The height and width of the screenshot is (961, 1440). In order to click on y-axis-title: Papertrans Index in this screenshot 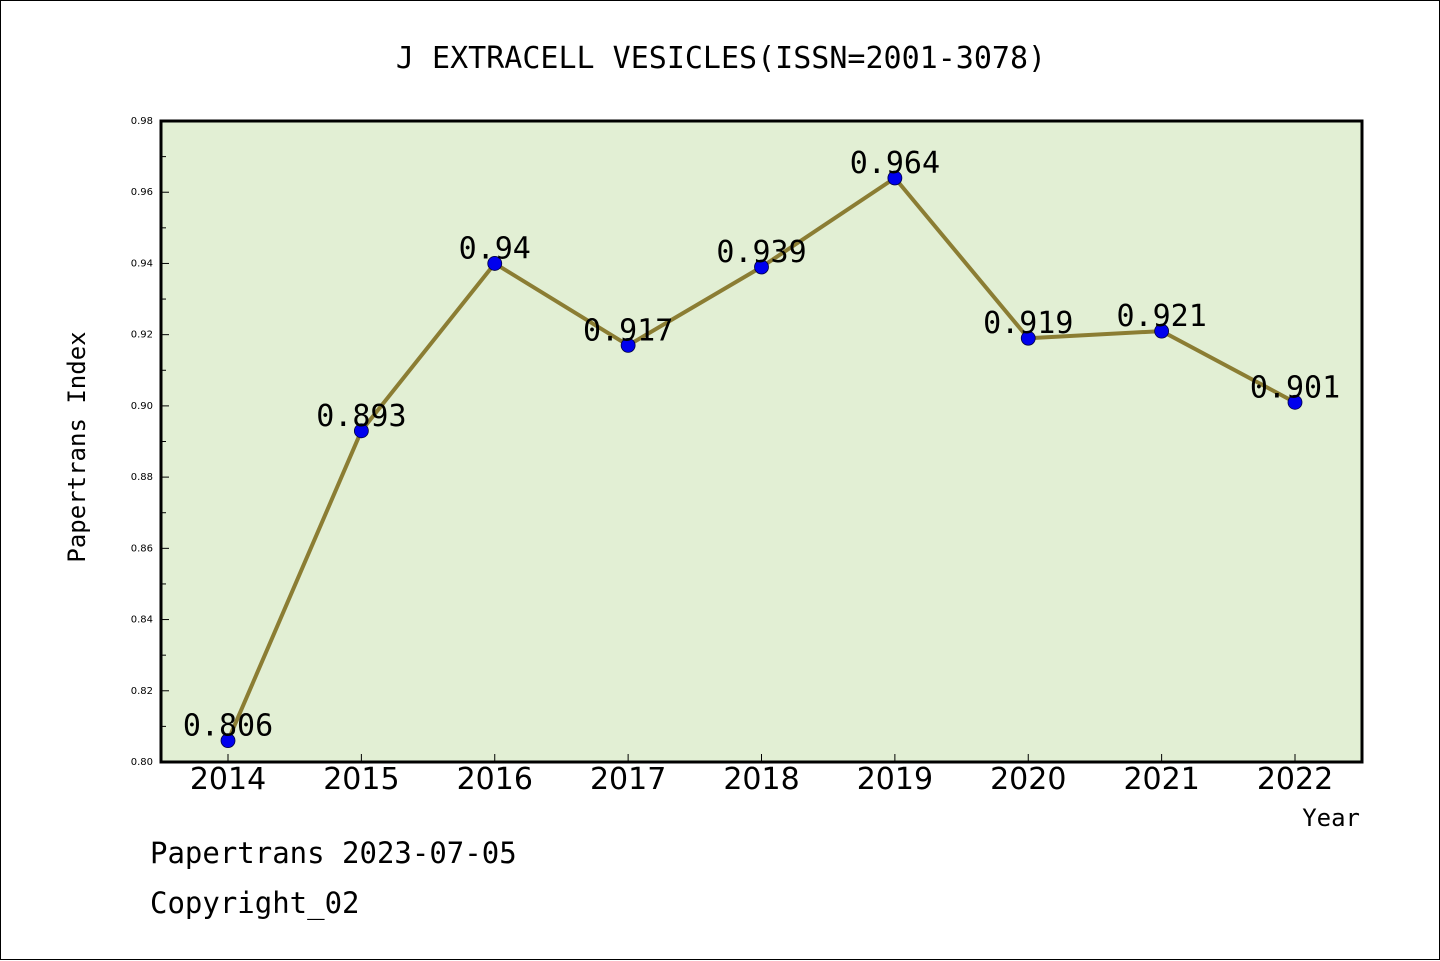, I will do `click(77, 446)`.